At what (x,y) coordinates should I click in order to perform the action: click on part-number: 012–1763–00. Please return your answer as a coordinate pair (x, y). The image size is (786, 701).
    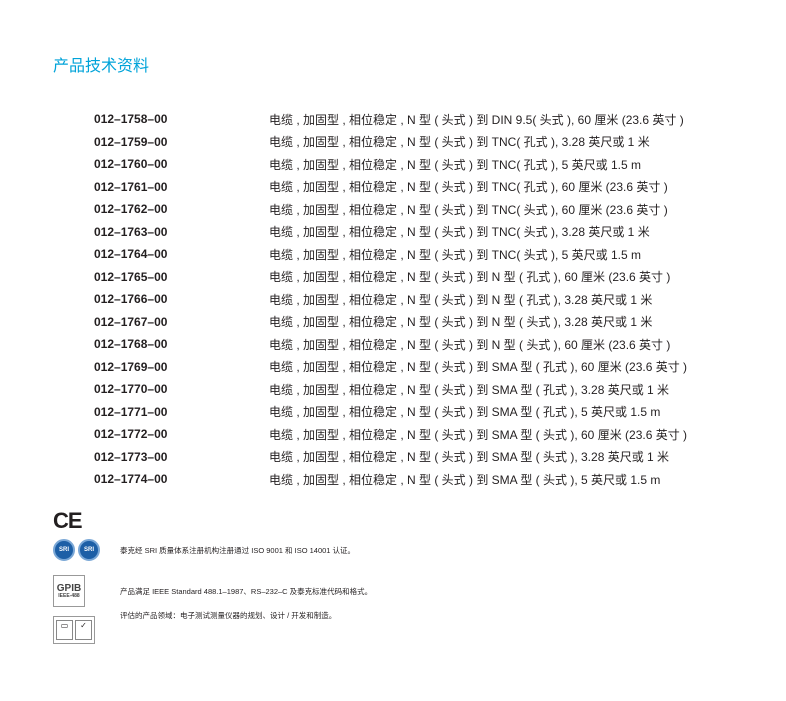
    Looking at the image, I should click on (131, 231).